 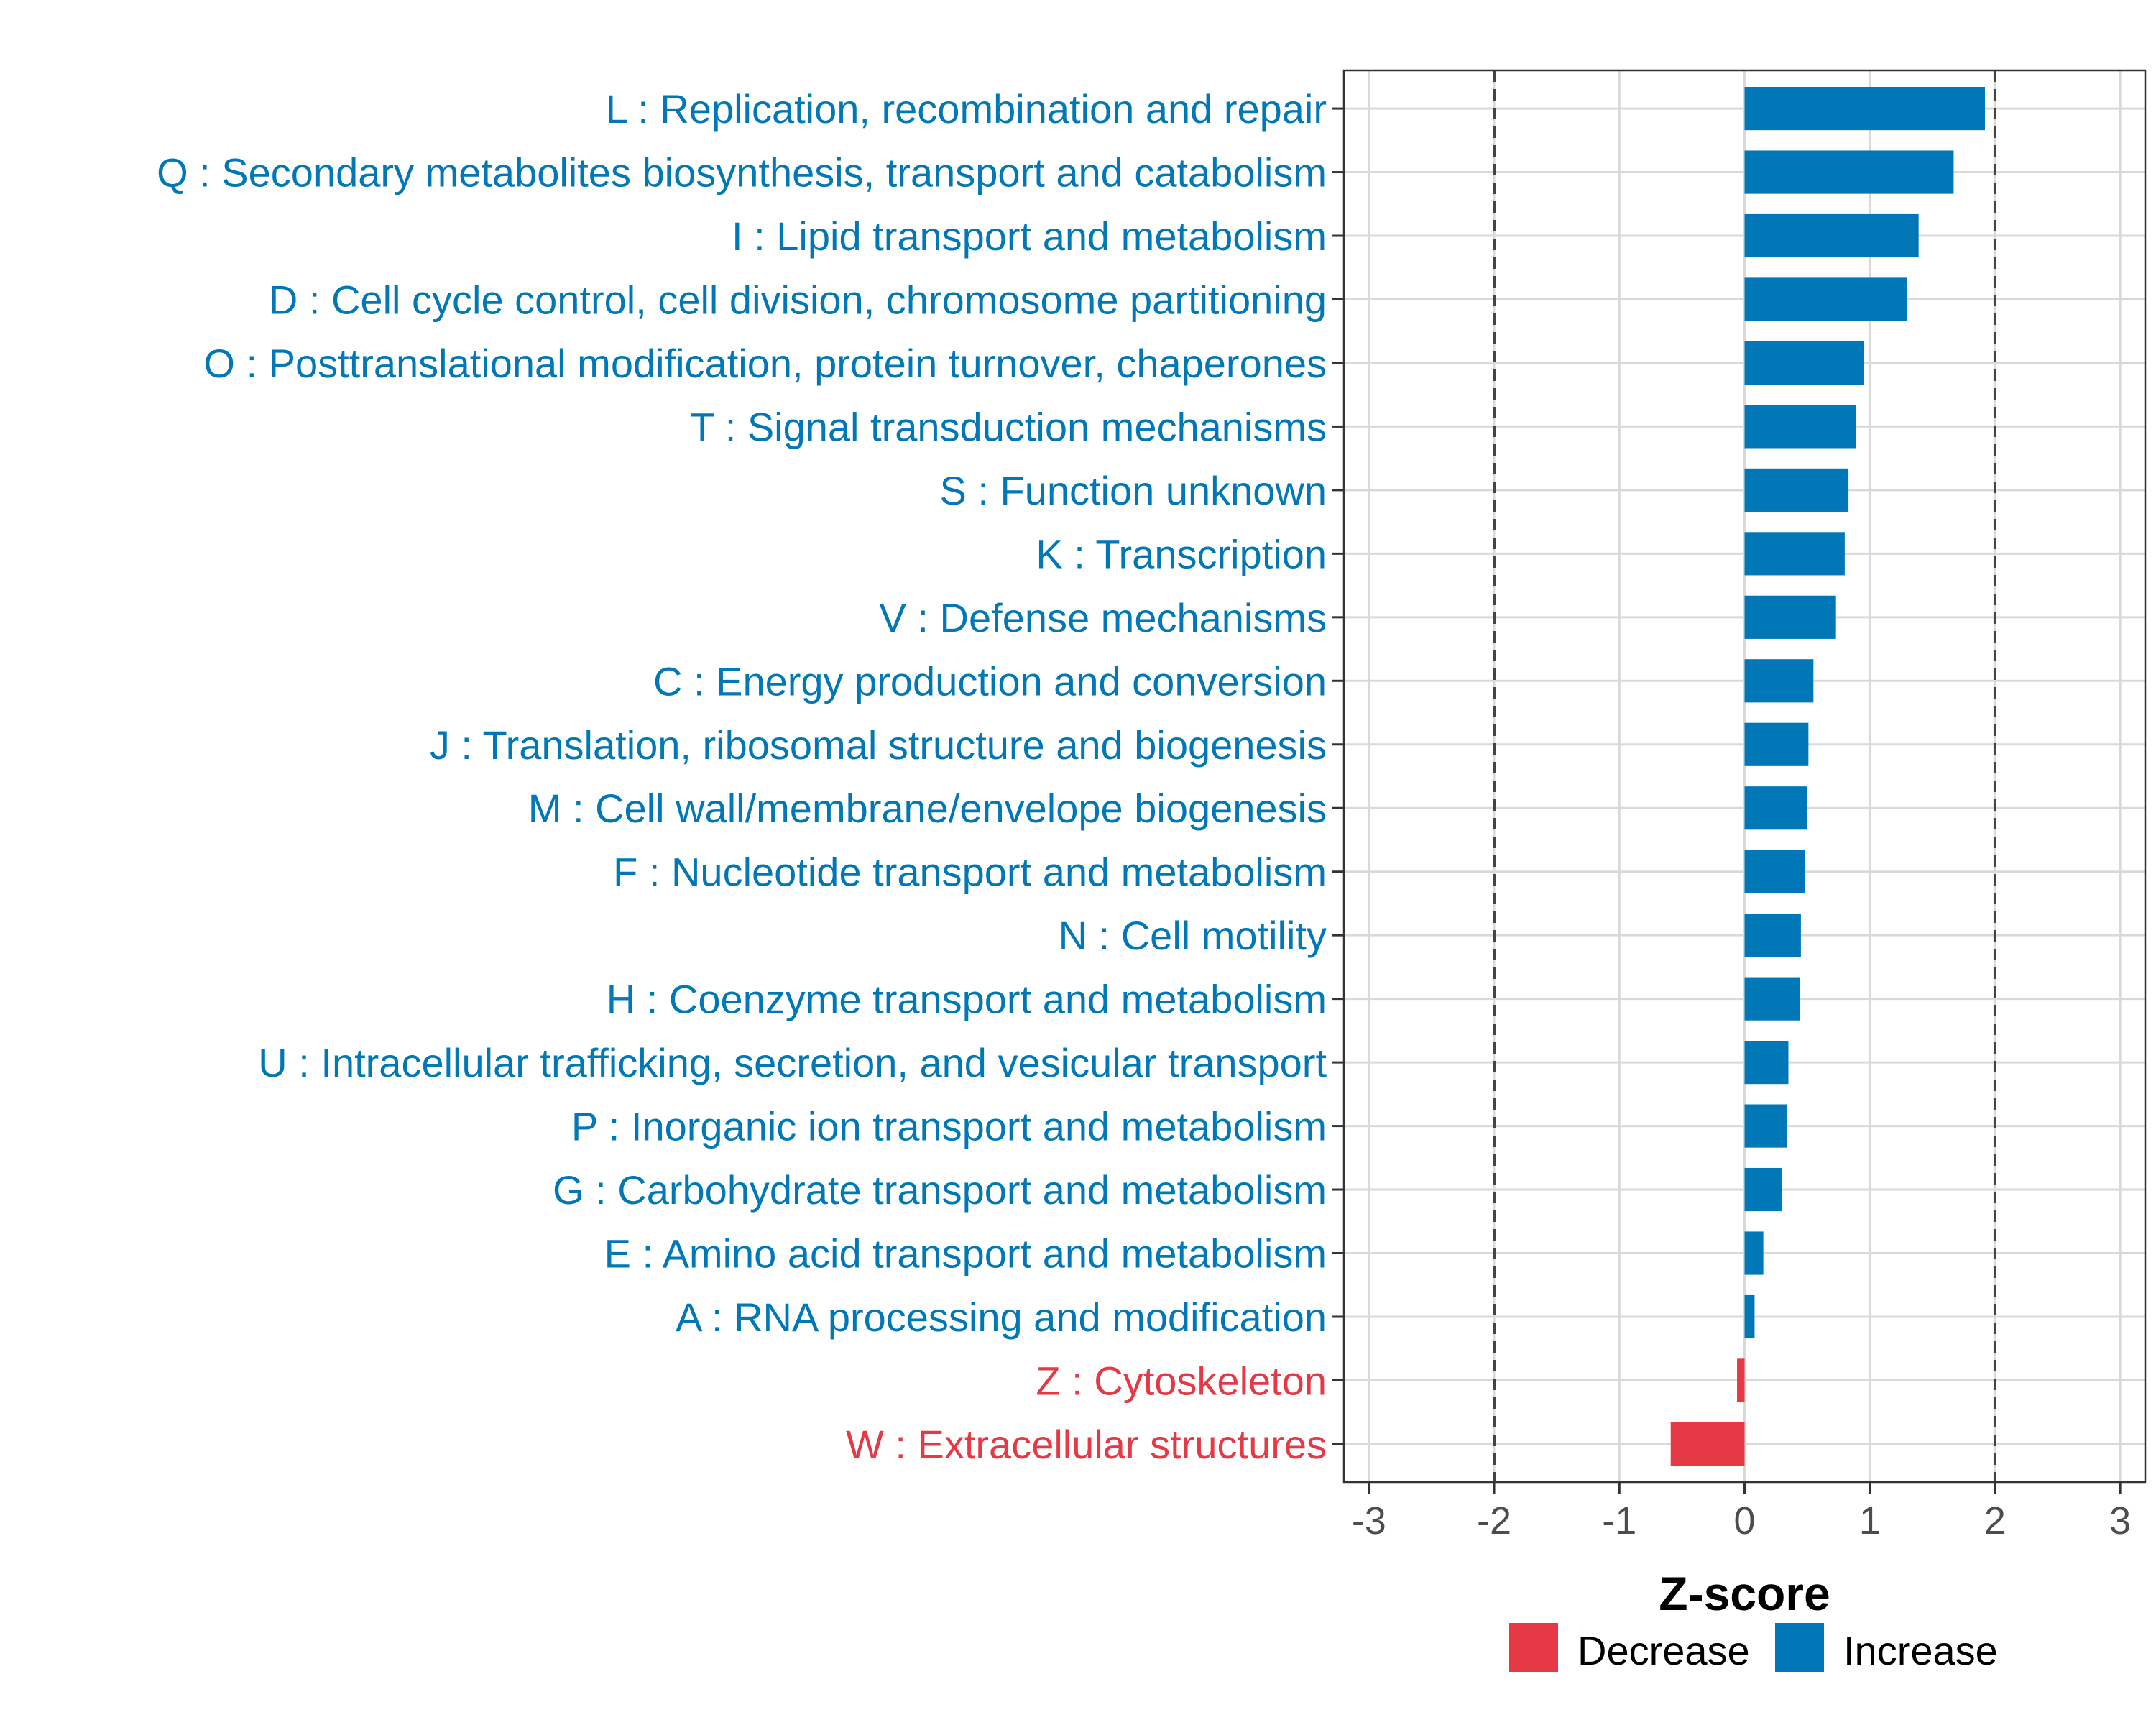 I want to click on x-tick-label: 0, so click(x=1744, y=1520).